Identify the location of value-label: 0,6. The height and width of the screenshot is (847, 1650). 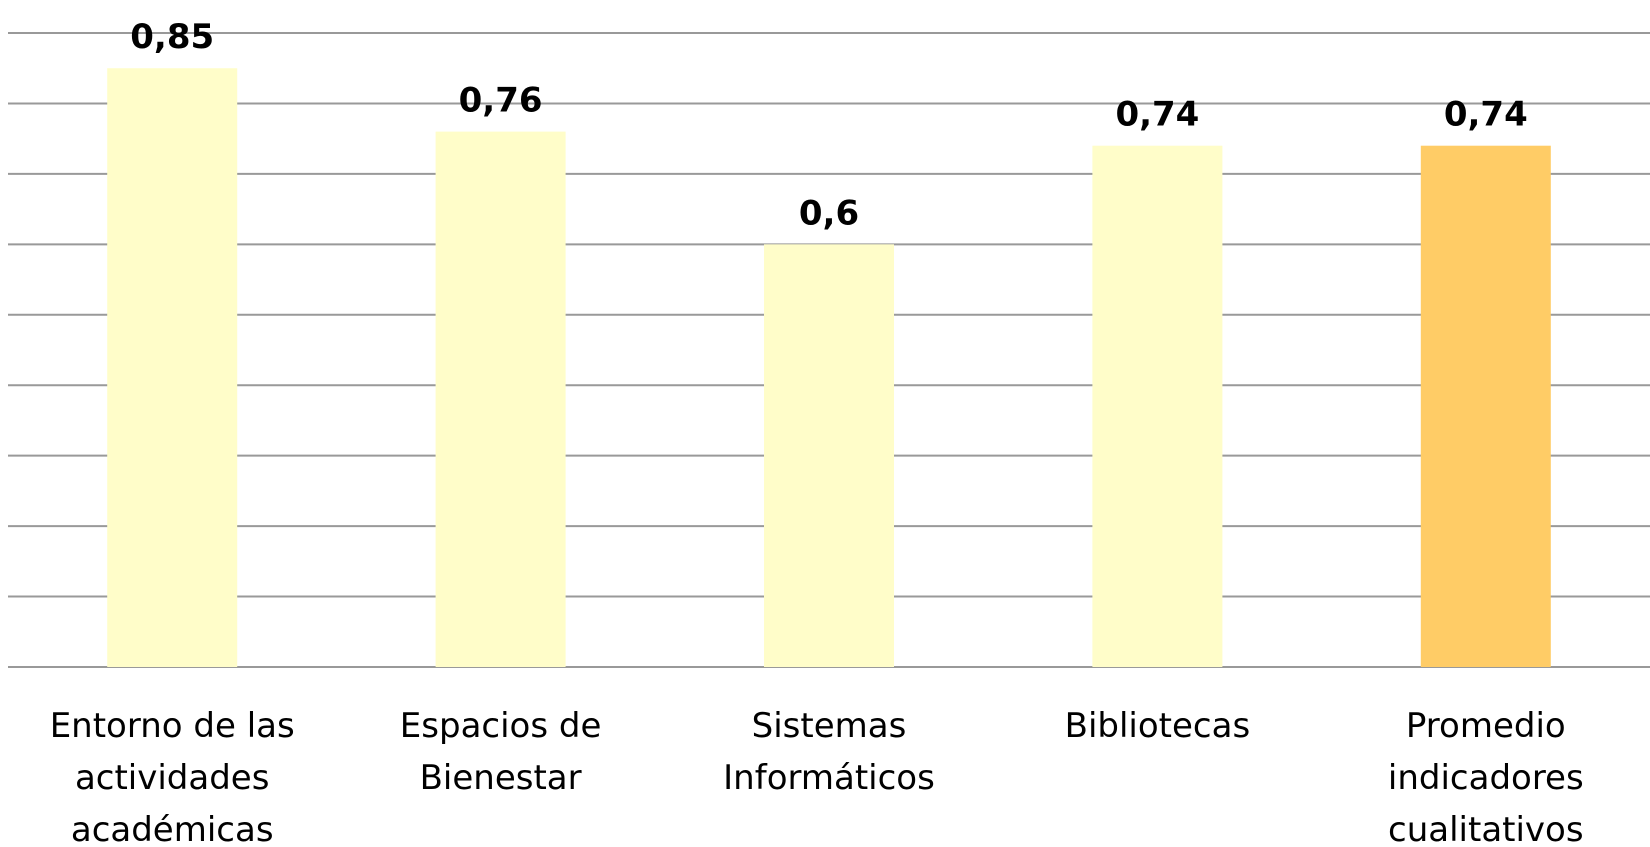
(829, 213).